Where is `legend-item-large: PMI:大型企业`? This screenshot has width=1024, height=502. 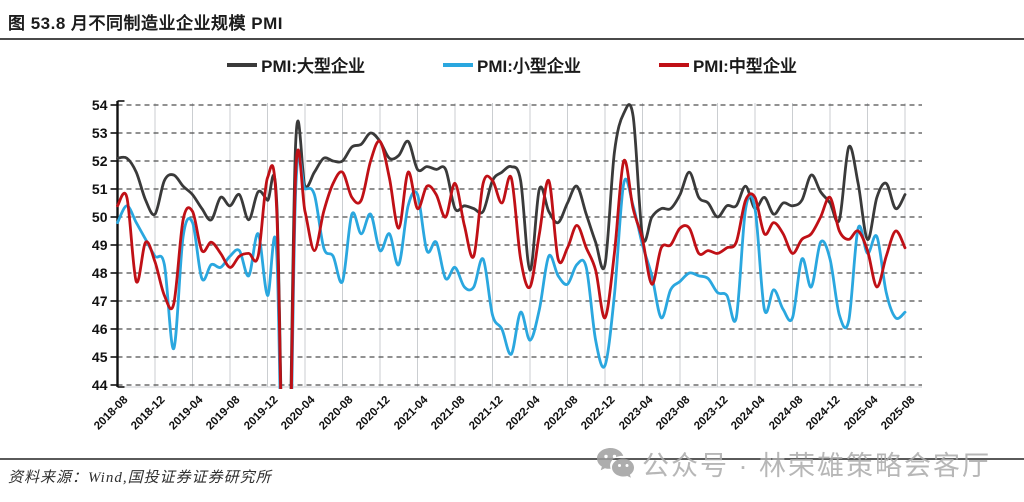 legend-item-large: PMI:大型企业 is located at coordinates (296, 64).